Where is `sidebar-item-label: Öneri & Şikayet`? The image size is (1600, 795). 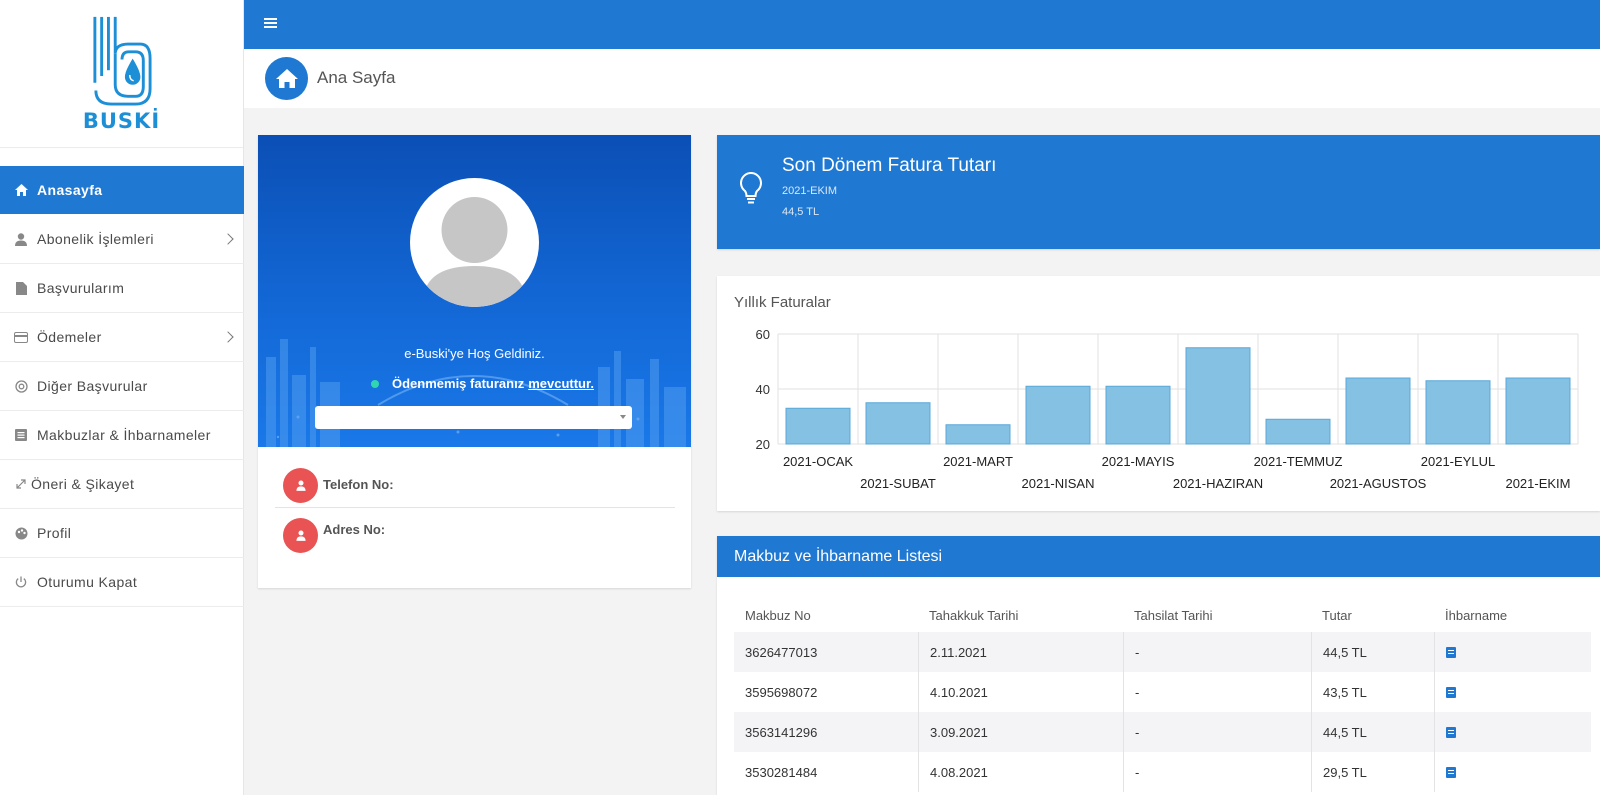 sidebar-item-label: Öneri & Şikayet is located at coordinates (83, 484).